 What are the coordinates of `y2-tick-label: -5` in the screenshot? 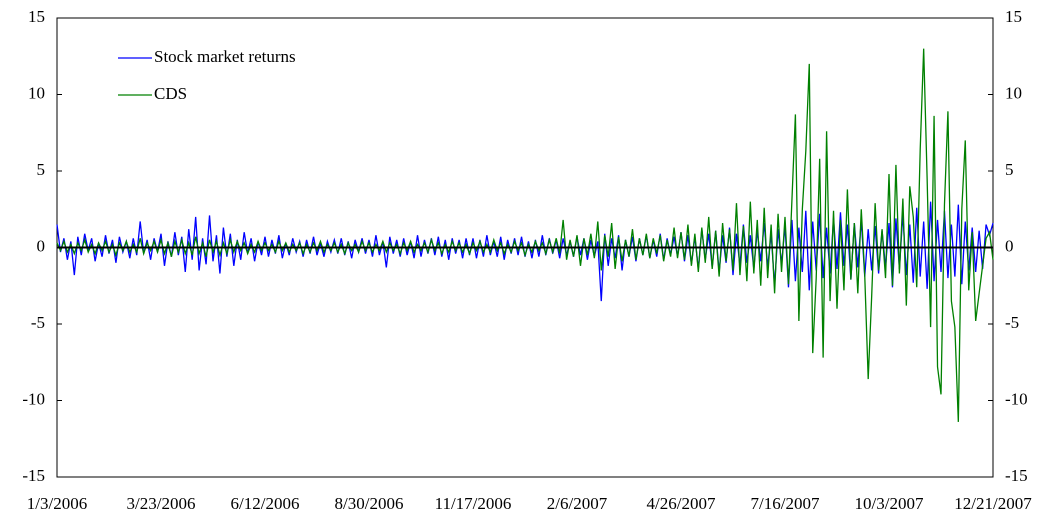 It's located at (1012, 322).